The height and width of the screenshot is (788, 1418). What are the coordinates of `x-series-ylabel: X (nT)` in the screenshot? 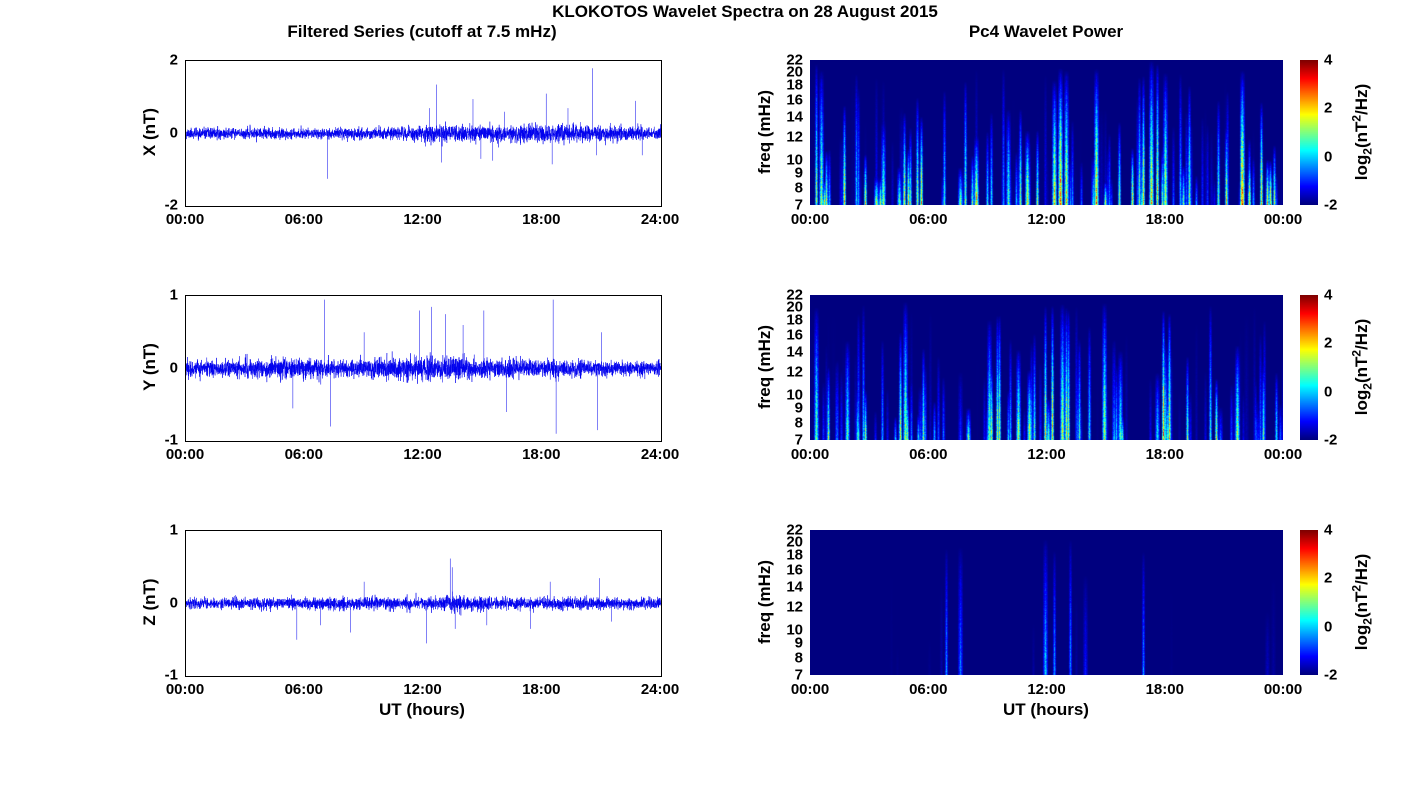 It's located at (149, 132).